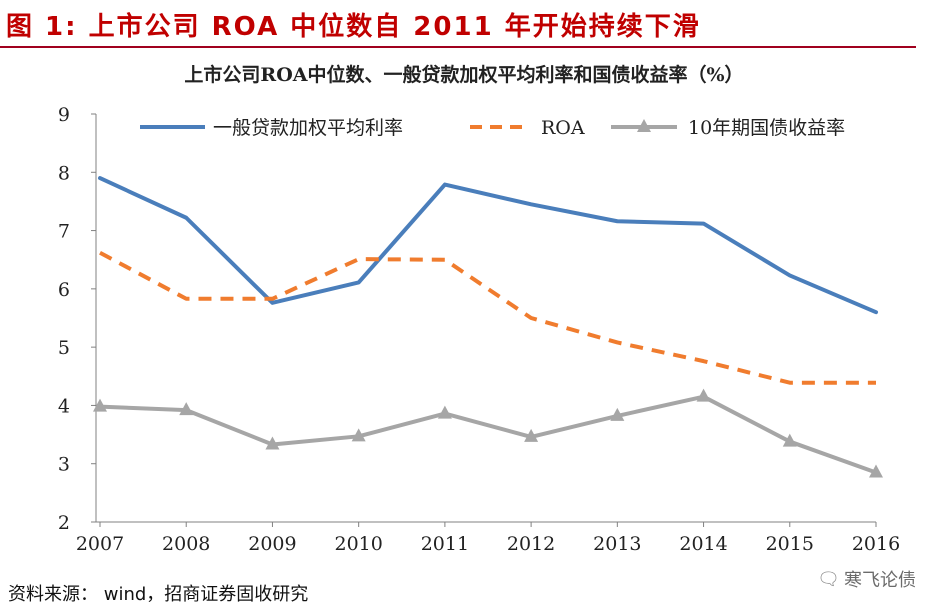  I want to click on x-tick-label: 2014, so click(703, 544).